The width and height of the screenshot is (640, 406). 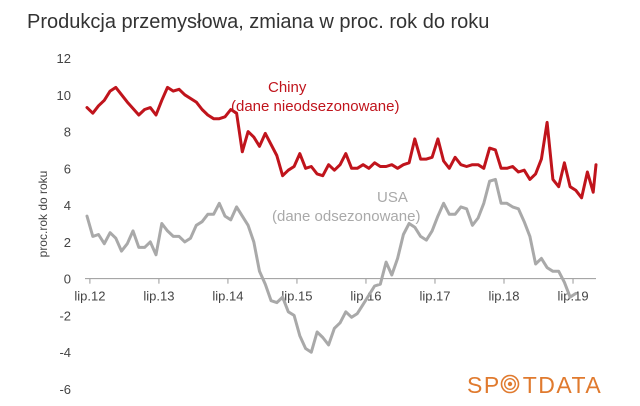 I want to click on y-tick-label: 8, so click(x=67, y=132).